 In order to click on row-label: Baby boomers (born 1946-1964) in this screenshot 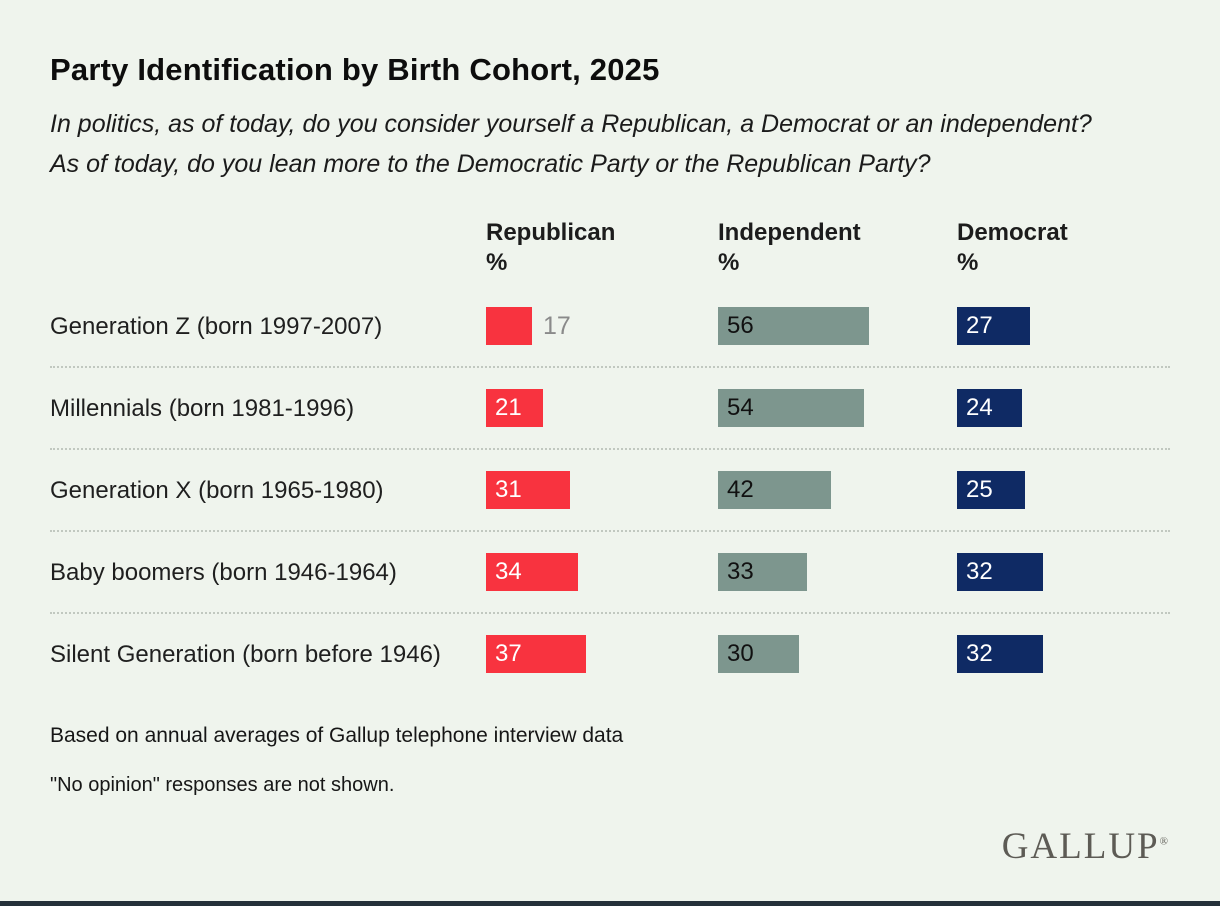, I will do `click(223, 572)`.